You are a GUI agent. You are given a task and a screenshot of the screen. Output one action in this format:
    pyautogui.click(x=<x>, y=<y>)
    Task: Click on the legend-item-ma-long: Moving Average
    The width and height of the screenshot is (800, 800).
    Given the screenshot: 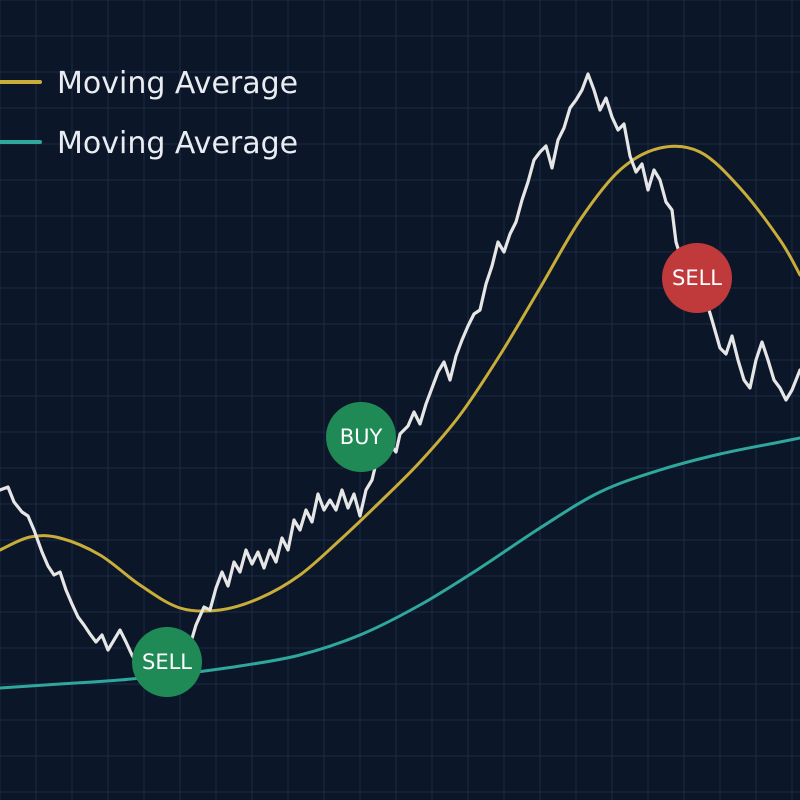 What is the action you would take?
    pyautogui.click(x=149, y=143)
    